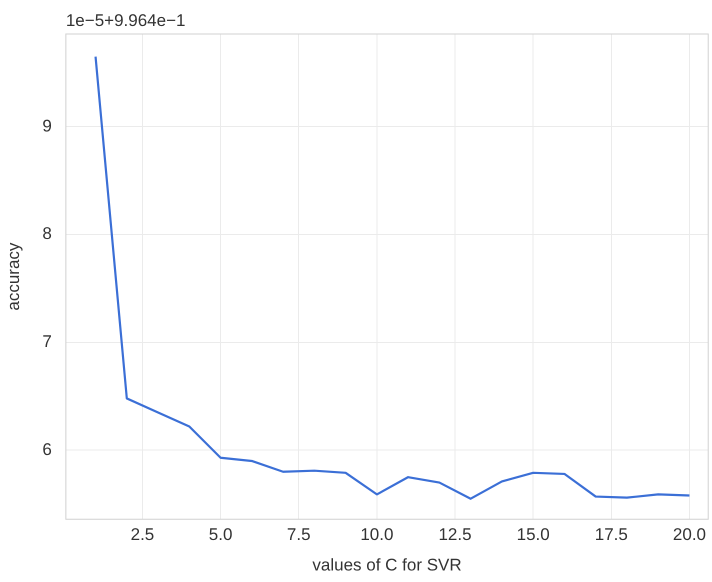  What do you see at coordinates (13, 276) in the screenshot?
I see `y-axis-title: accuracy` at bounding box center [13, 276].